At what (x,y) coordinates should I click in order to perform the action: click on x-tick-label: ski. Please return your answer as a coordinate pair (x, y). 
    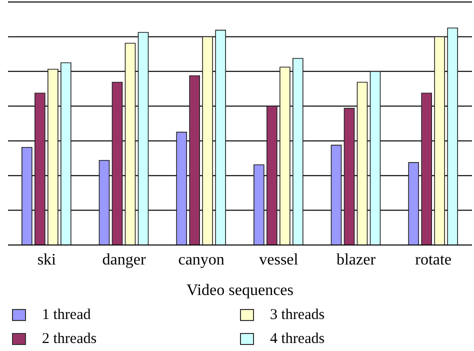
    Looking at the image, I should click on (47, 259).